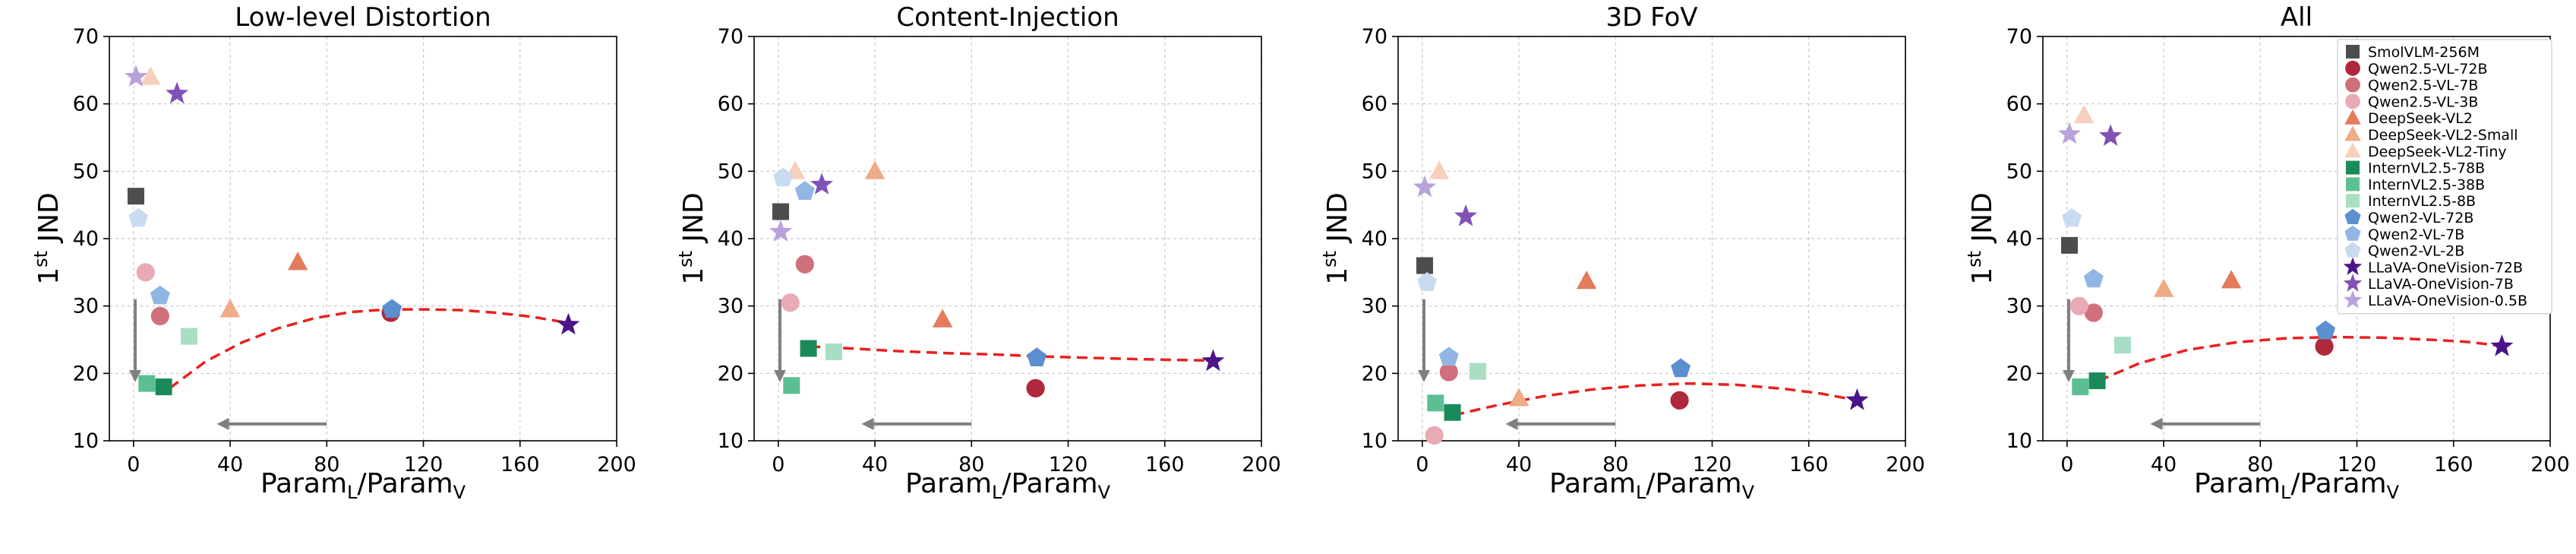 The height and width of the screenshot is (554, 2576). Describe the element at coordinates (1651, 17) in the screenshot. I see `panel-title: 3D FoV` at that location.